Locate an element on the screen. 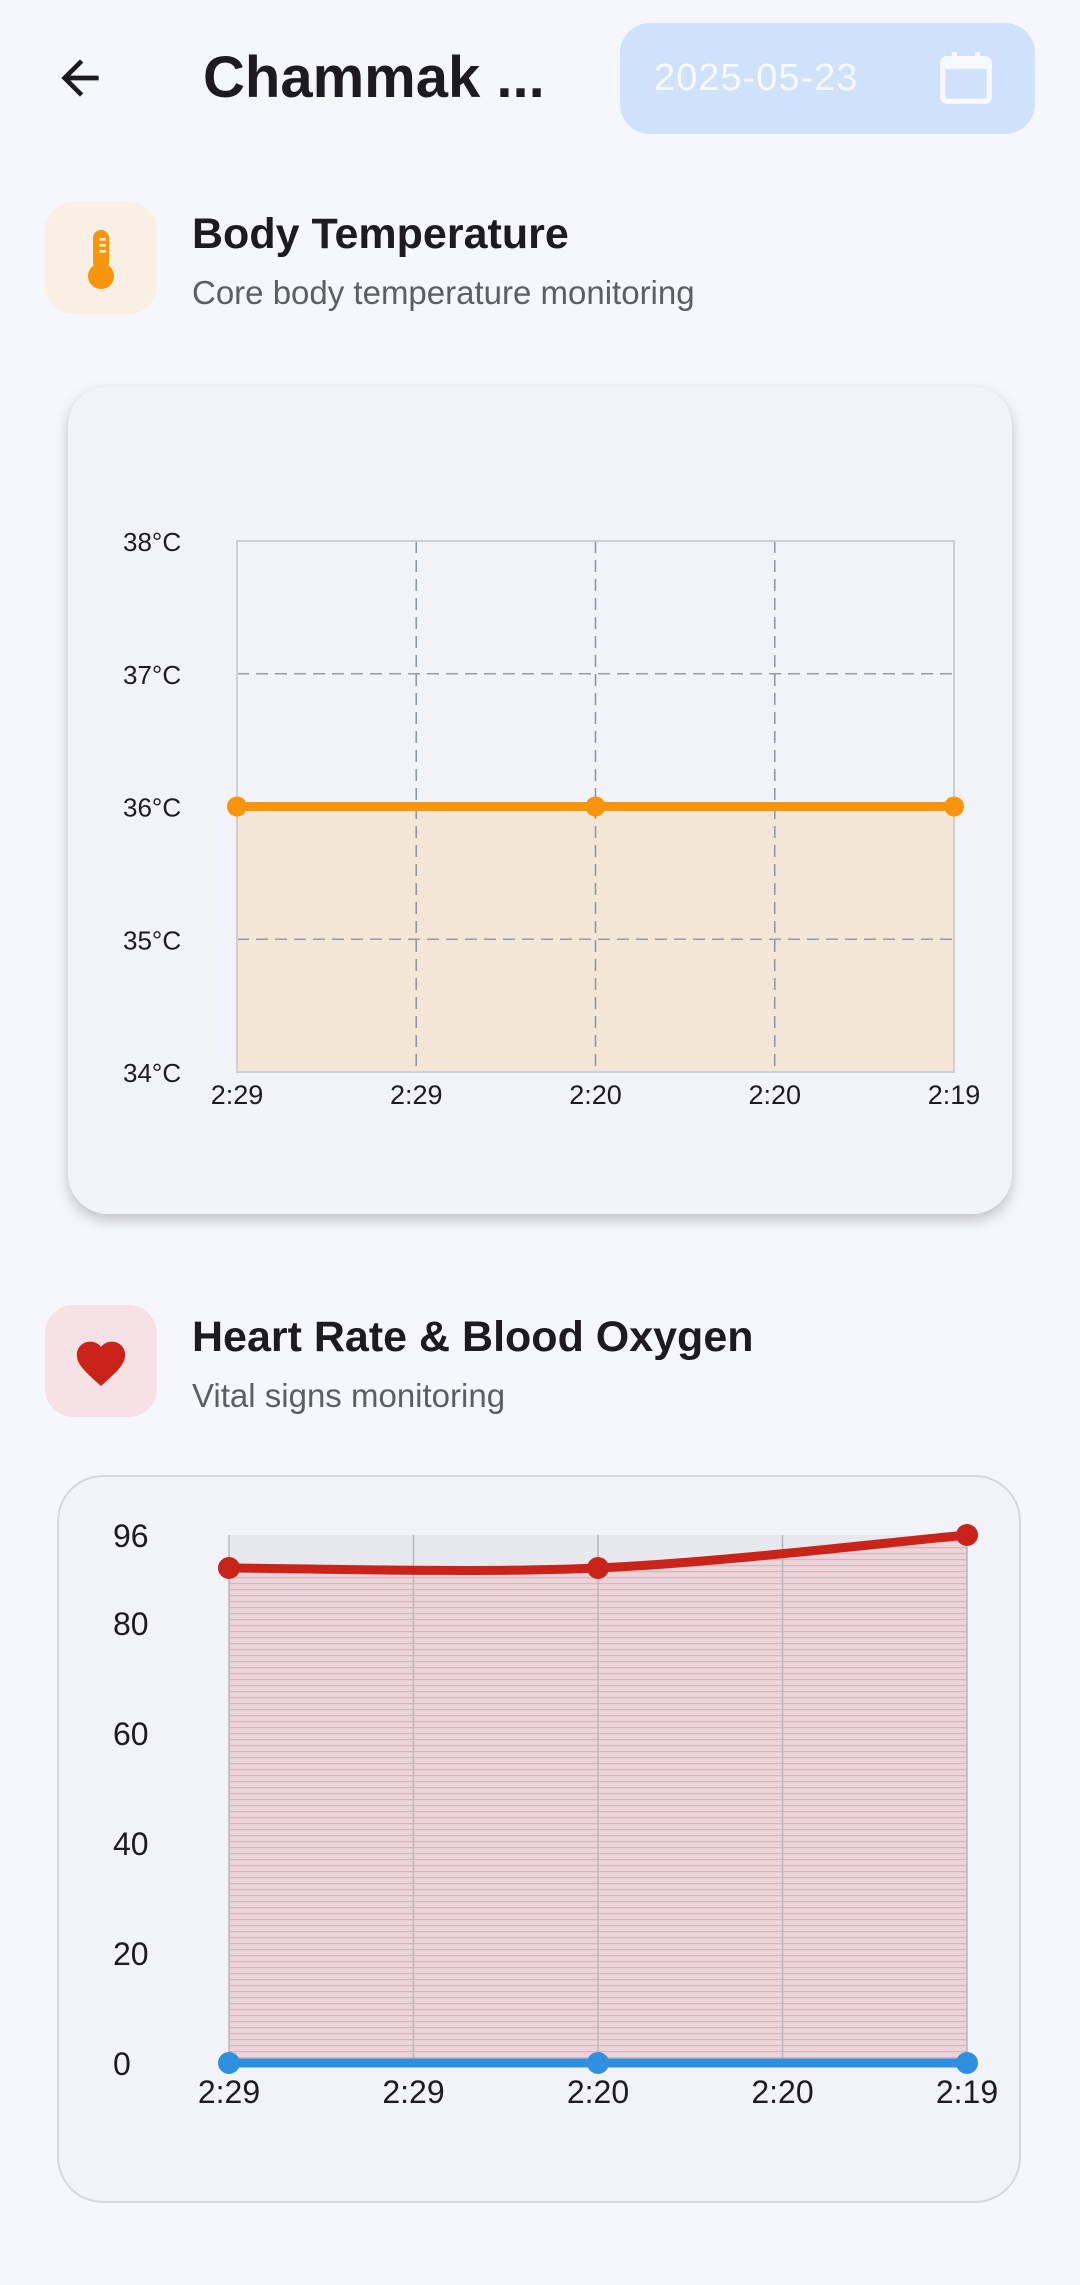 Image resolution: width=1080 pixels, height=2285 pixels. section-subtitle: Core body temperature monitoring is located at coordinates (443, 292).